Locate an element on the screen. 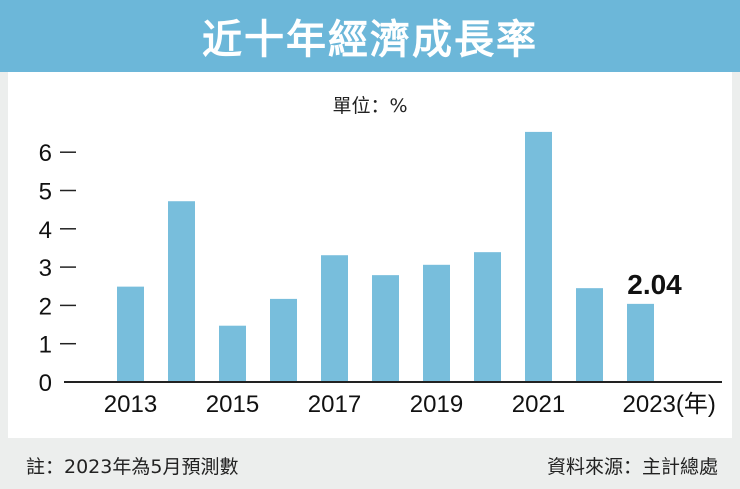  bar-2022 is located at coordinates (589, 335).